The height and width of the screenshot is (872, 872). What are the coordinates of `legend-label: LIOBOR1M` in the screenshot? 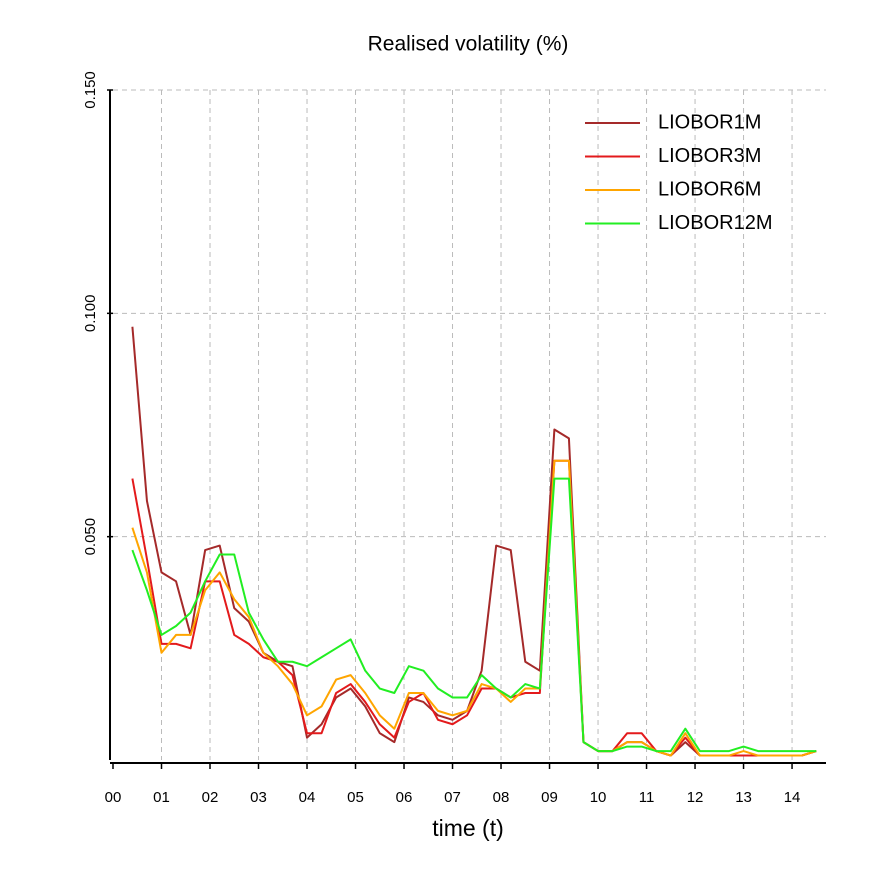 It's located at (709, 122).